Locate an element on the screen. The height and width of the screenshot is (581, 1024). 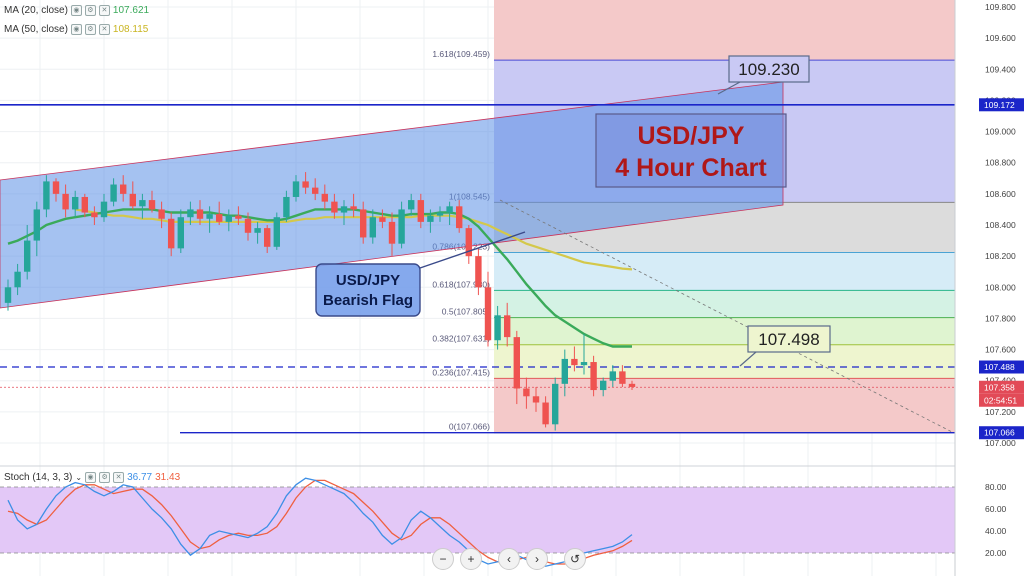
stoch-tick-label: 60.00 is located at coordinates (996, 509).